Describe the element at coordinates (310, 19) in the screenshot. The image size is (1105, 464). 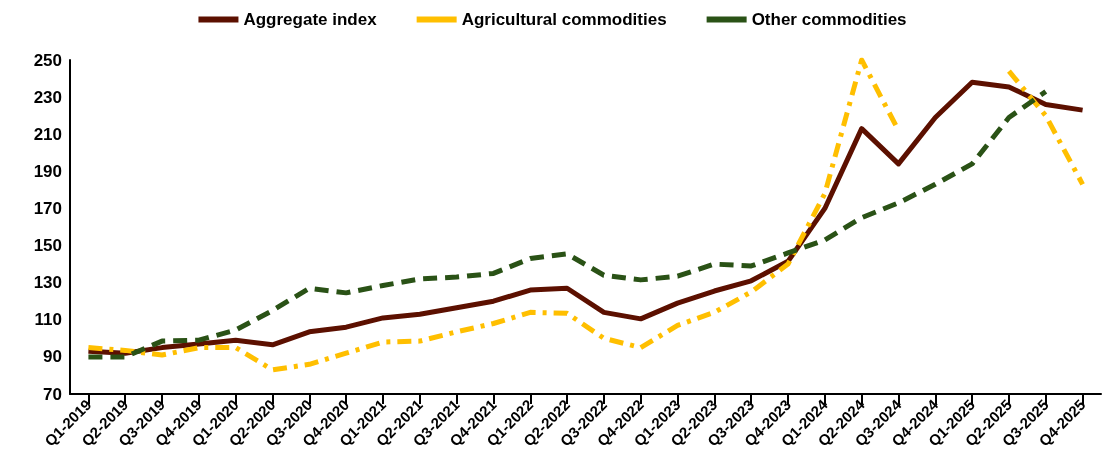
I see `legend-label: Aggregate index` at that location.